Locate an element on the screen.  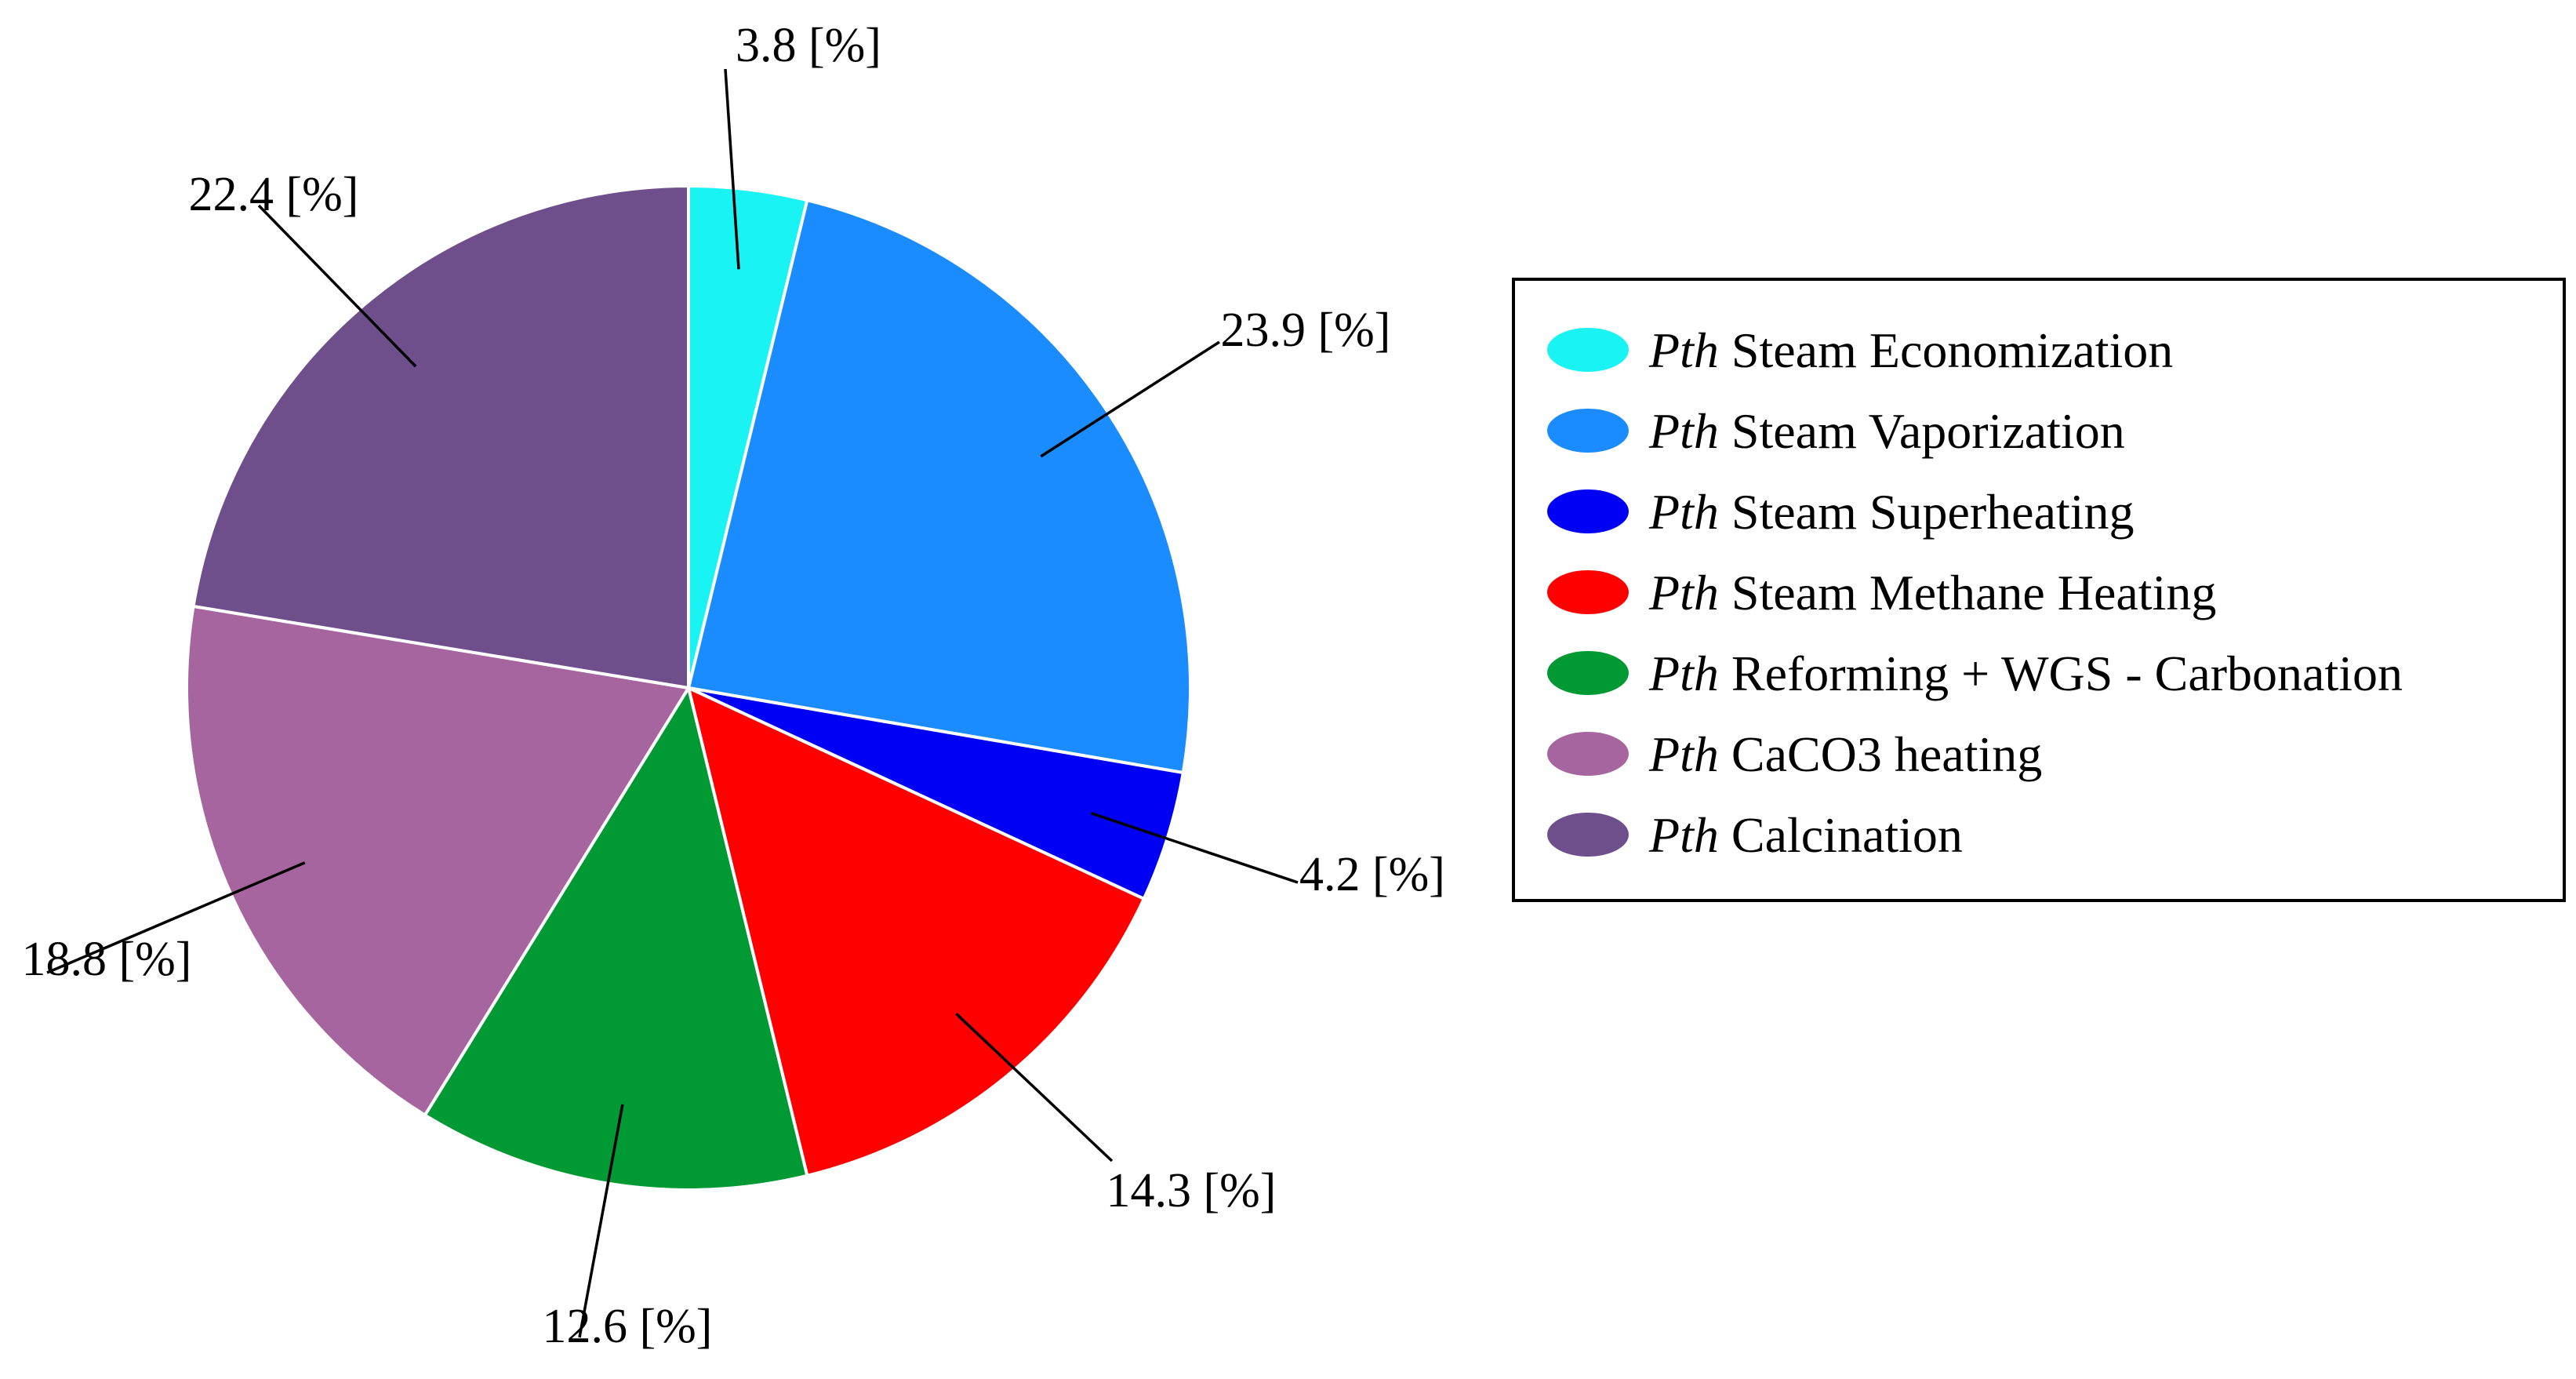
data-label-6: 18.8 [%] is located at coordinates (107, 960).